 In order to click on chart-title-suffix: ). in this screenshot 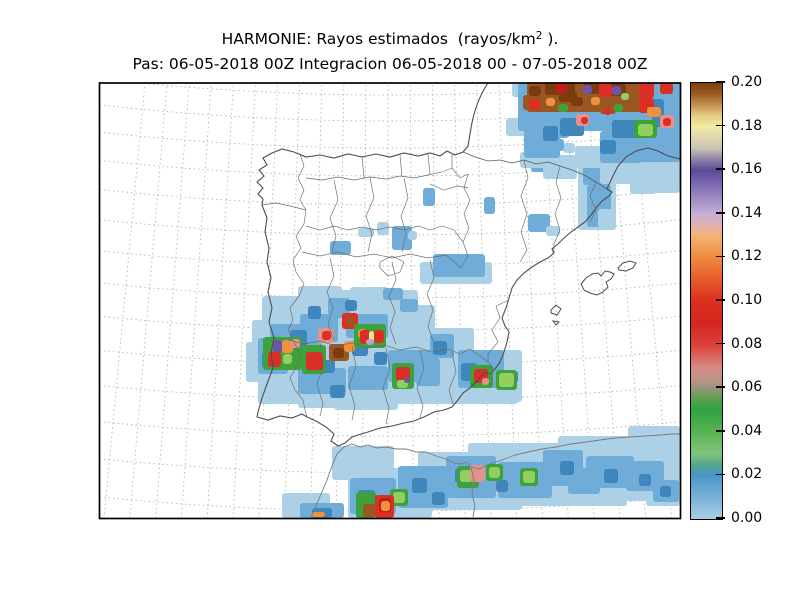, I will do `click(550, 39)`.